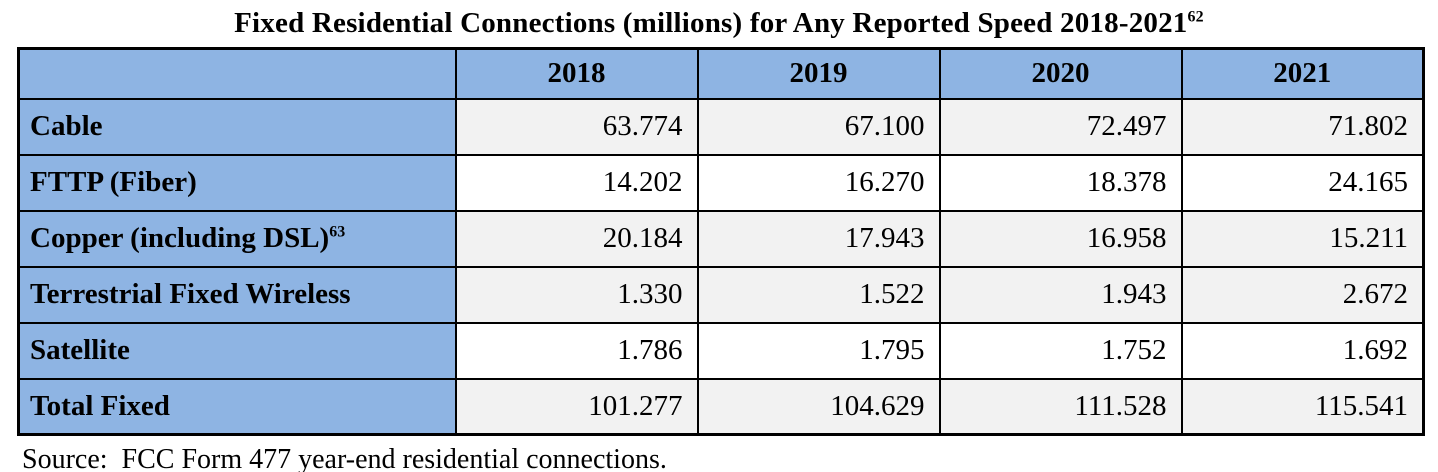  What do you see at coordinates (237, 73) in the screenshot?
I see `corner-cell` at bounding box center [237, 73].